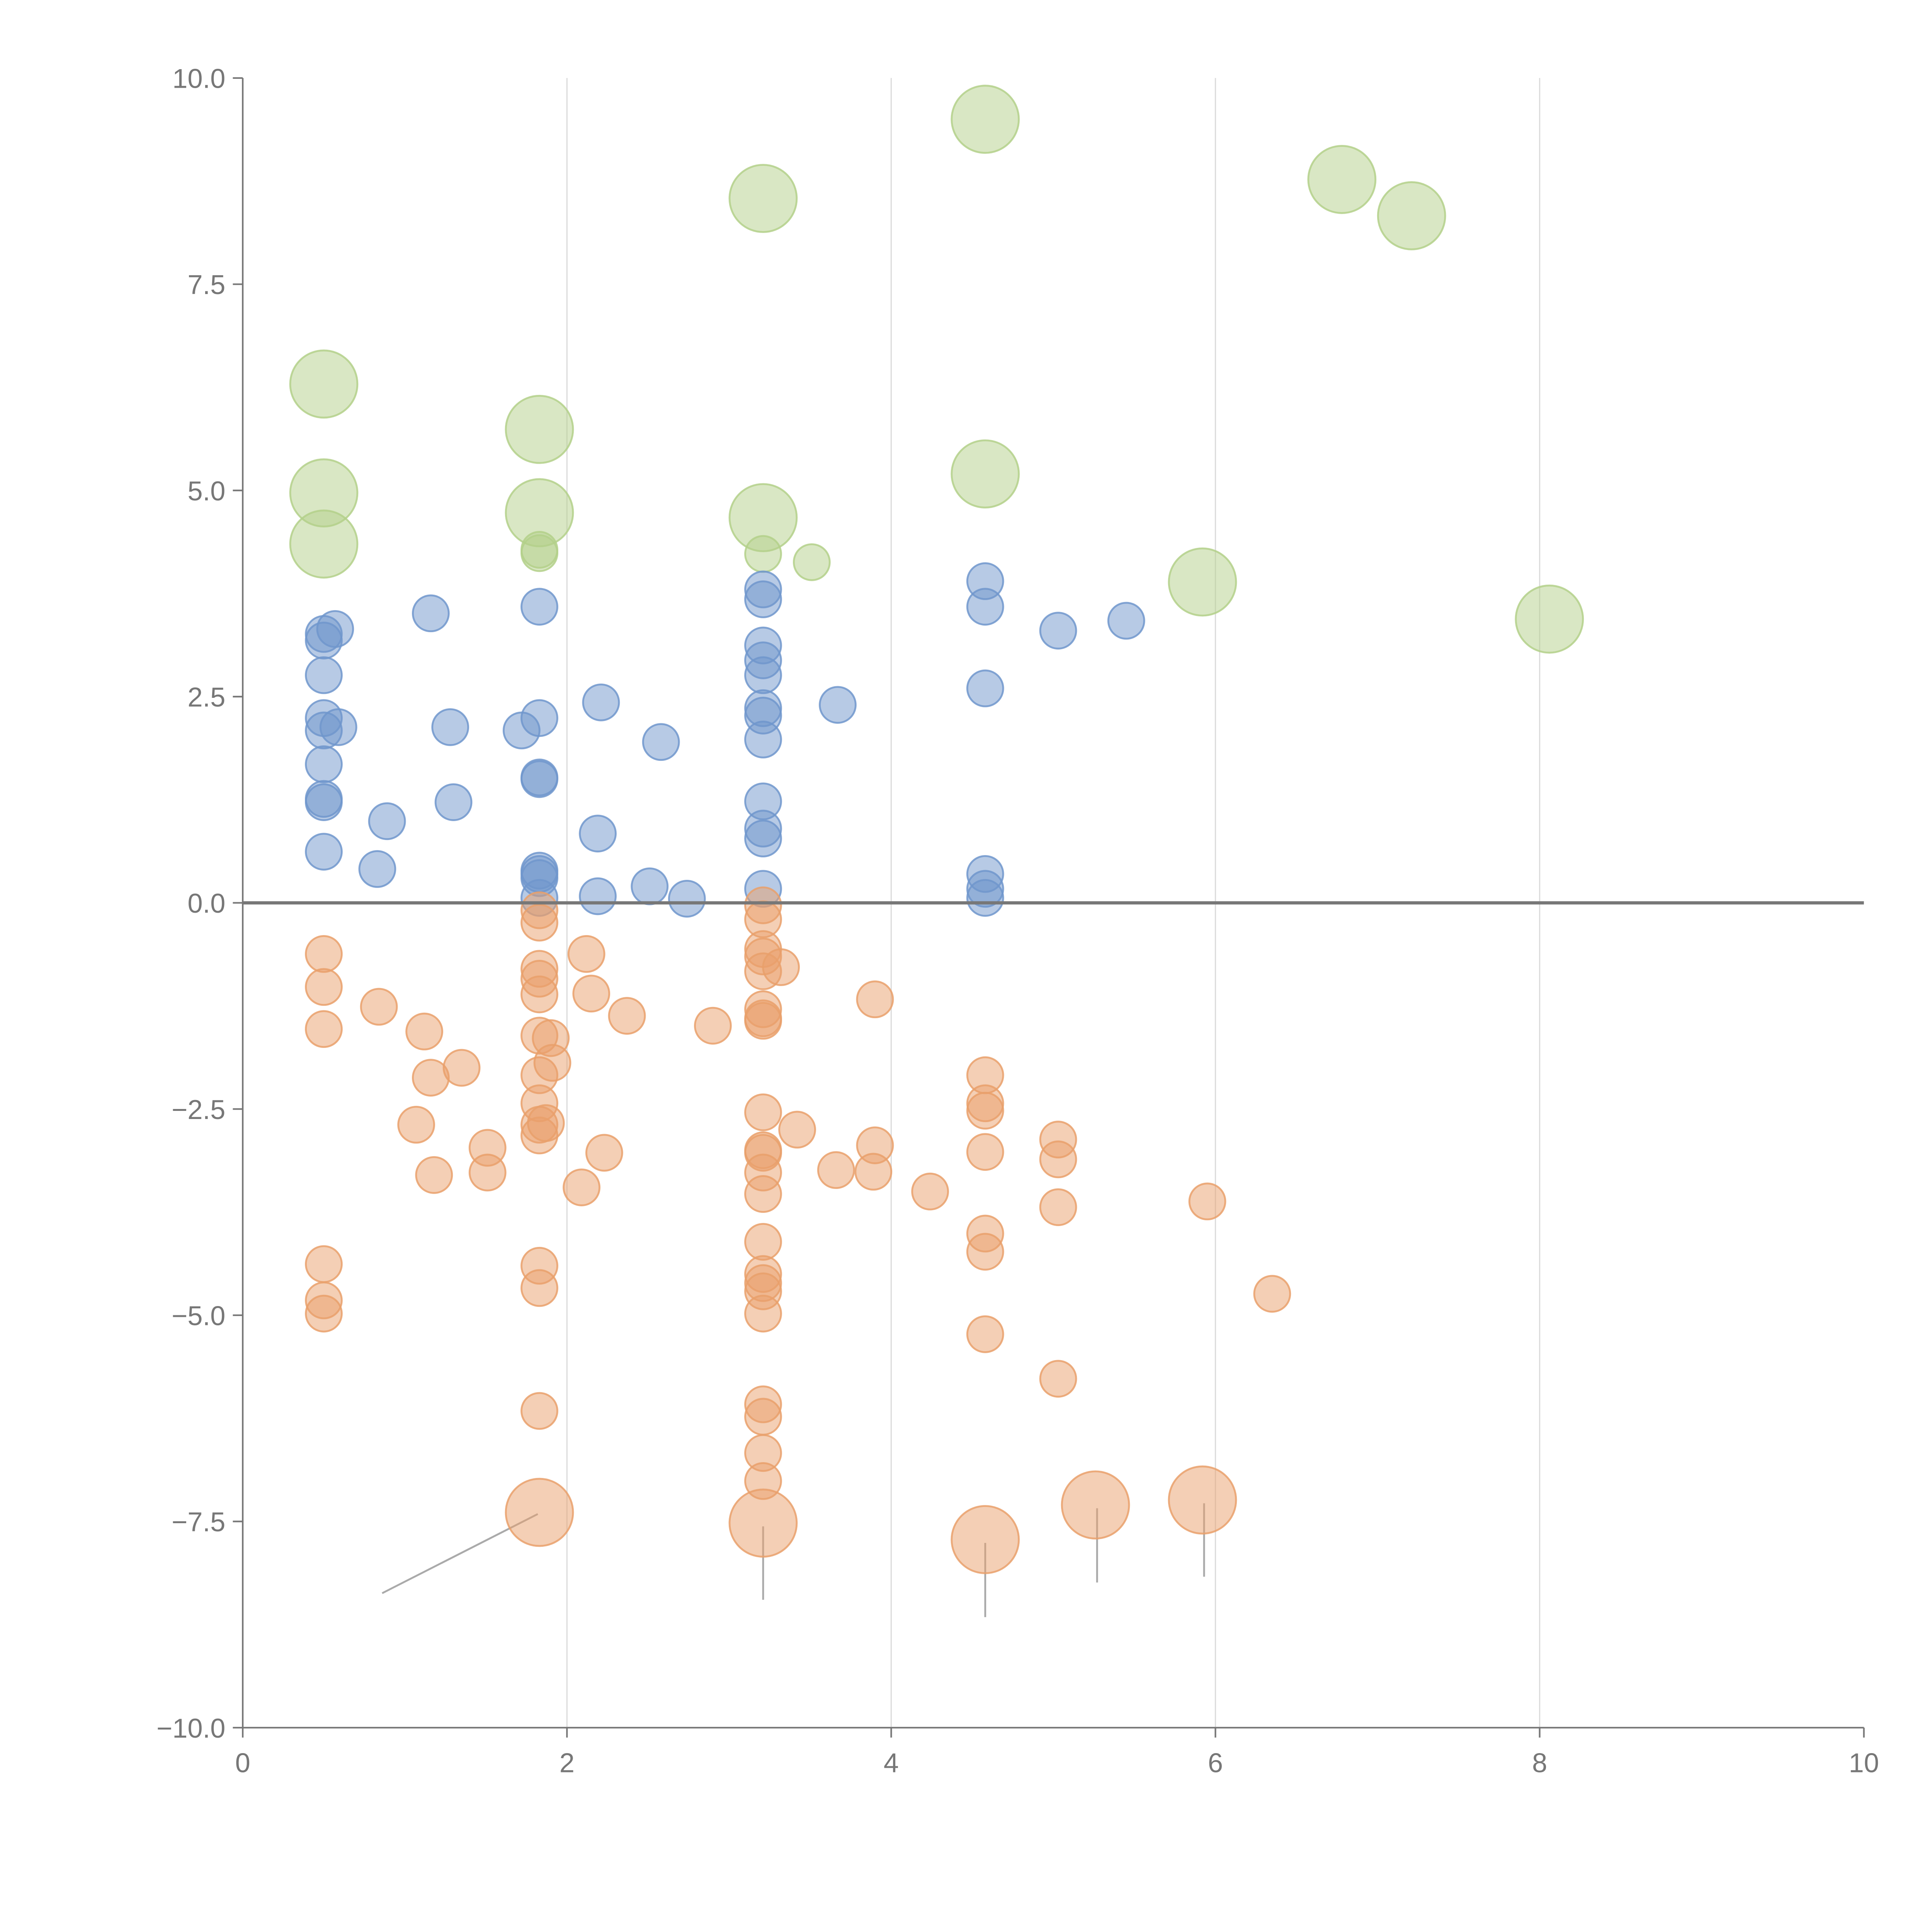  What do you see at coordinates (198, 1315) in the screenshot?
I see `y-tick-label: −5.0` at bounding box center [198, 1315].